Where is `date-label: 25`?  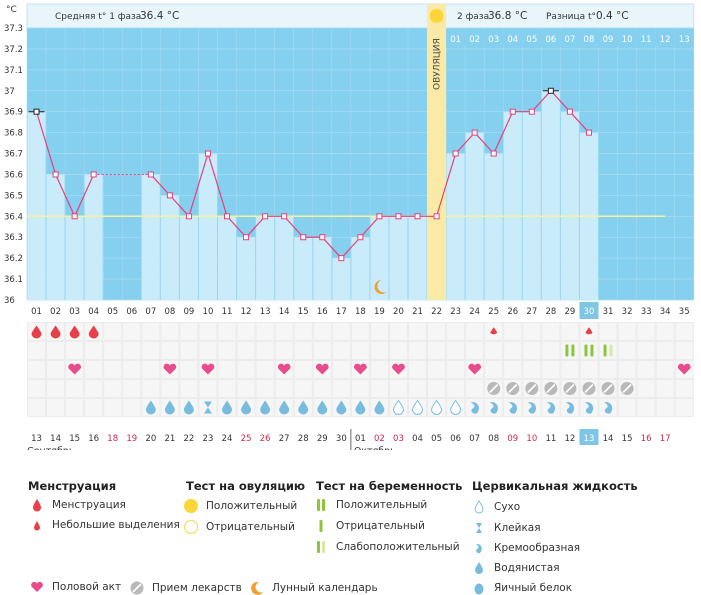
date-label: 25 is located at coordinates (246, 439).